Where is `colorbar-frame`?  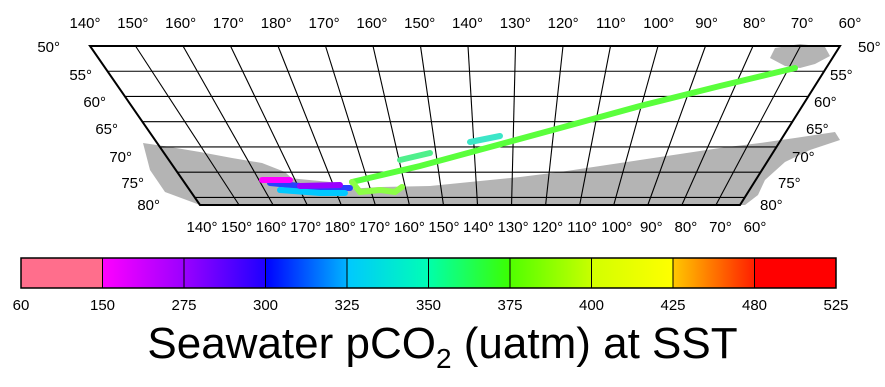
colorbar-frame is located at coordinates (428, 273).